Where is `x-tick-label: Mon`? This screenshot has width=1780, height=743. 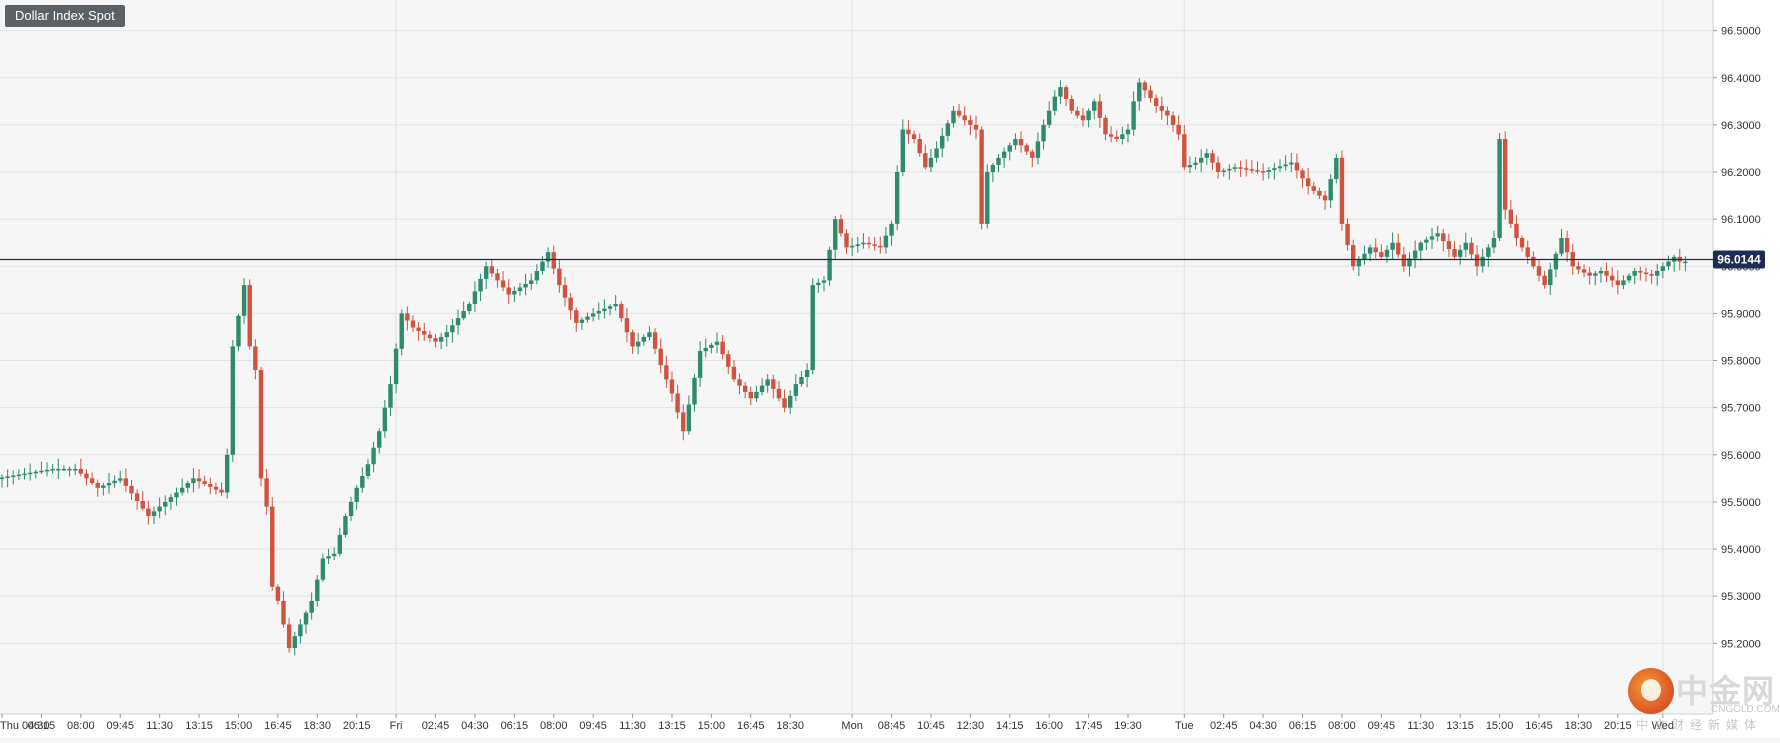 x-tick-label: Mon is located at coordinates (851, 726).